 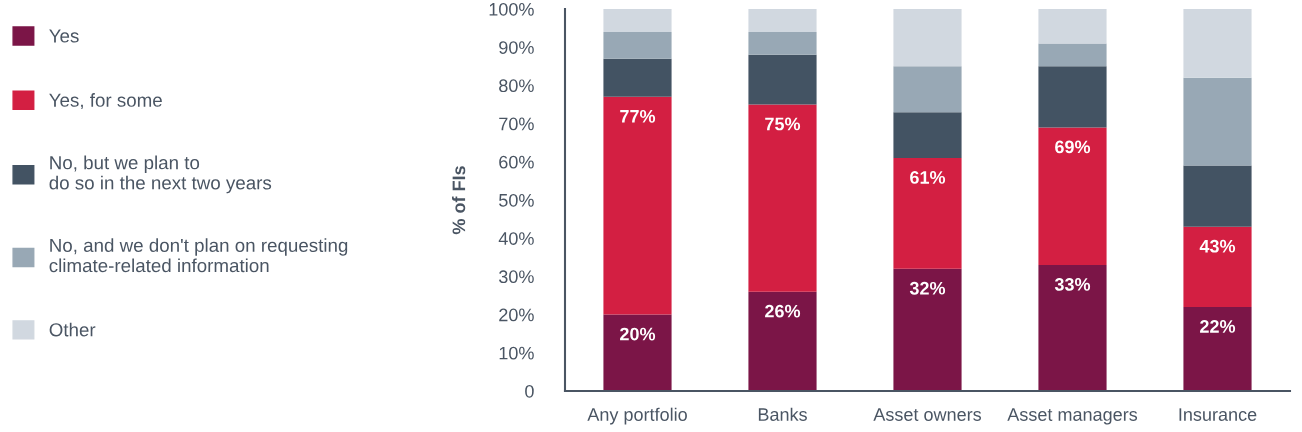 What do you see at coordinates (72, 329) in the screenshot?
I see `legend-label: Other` at bounding box center [72, 329].